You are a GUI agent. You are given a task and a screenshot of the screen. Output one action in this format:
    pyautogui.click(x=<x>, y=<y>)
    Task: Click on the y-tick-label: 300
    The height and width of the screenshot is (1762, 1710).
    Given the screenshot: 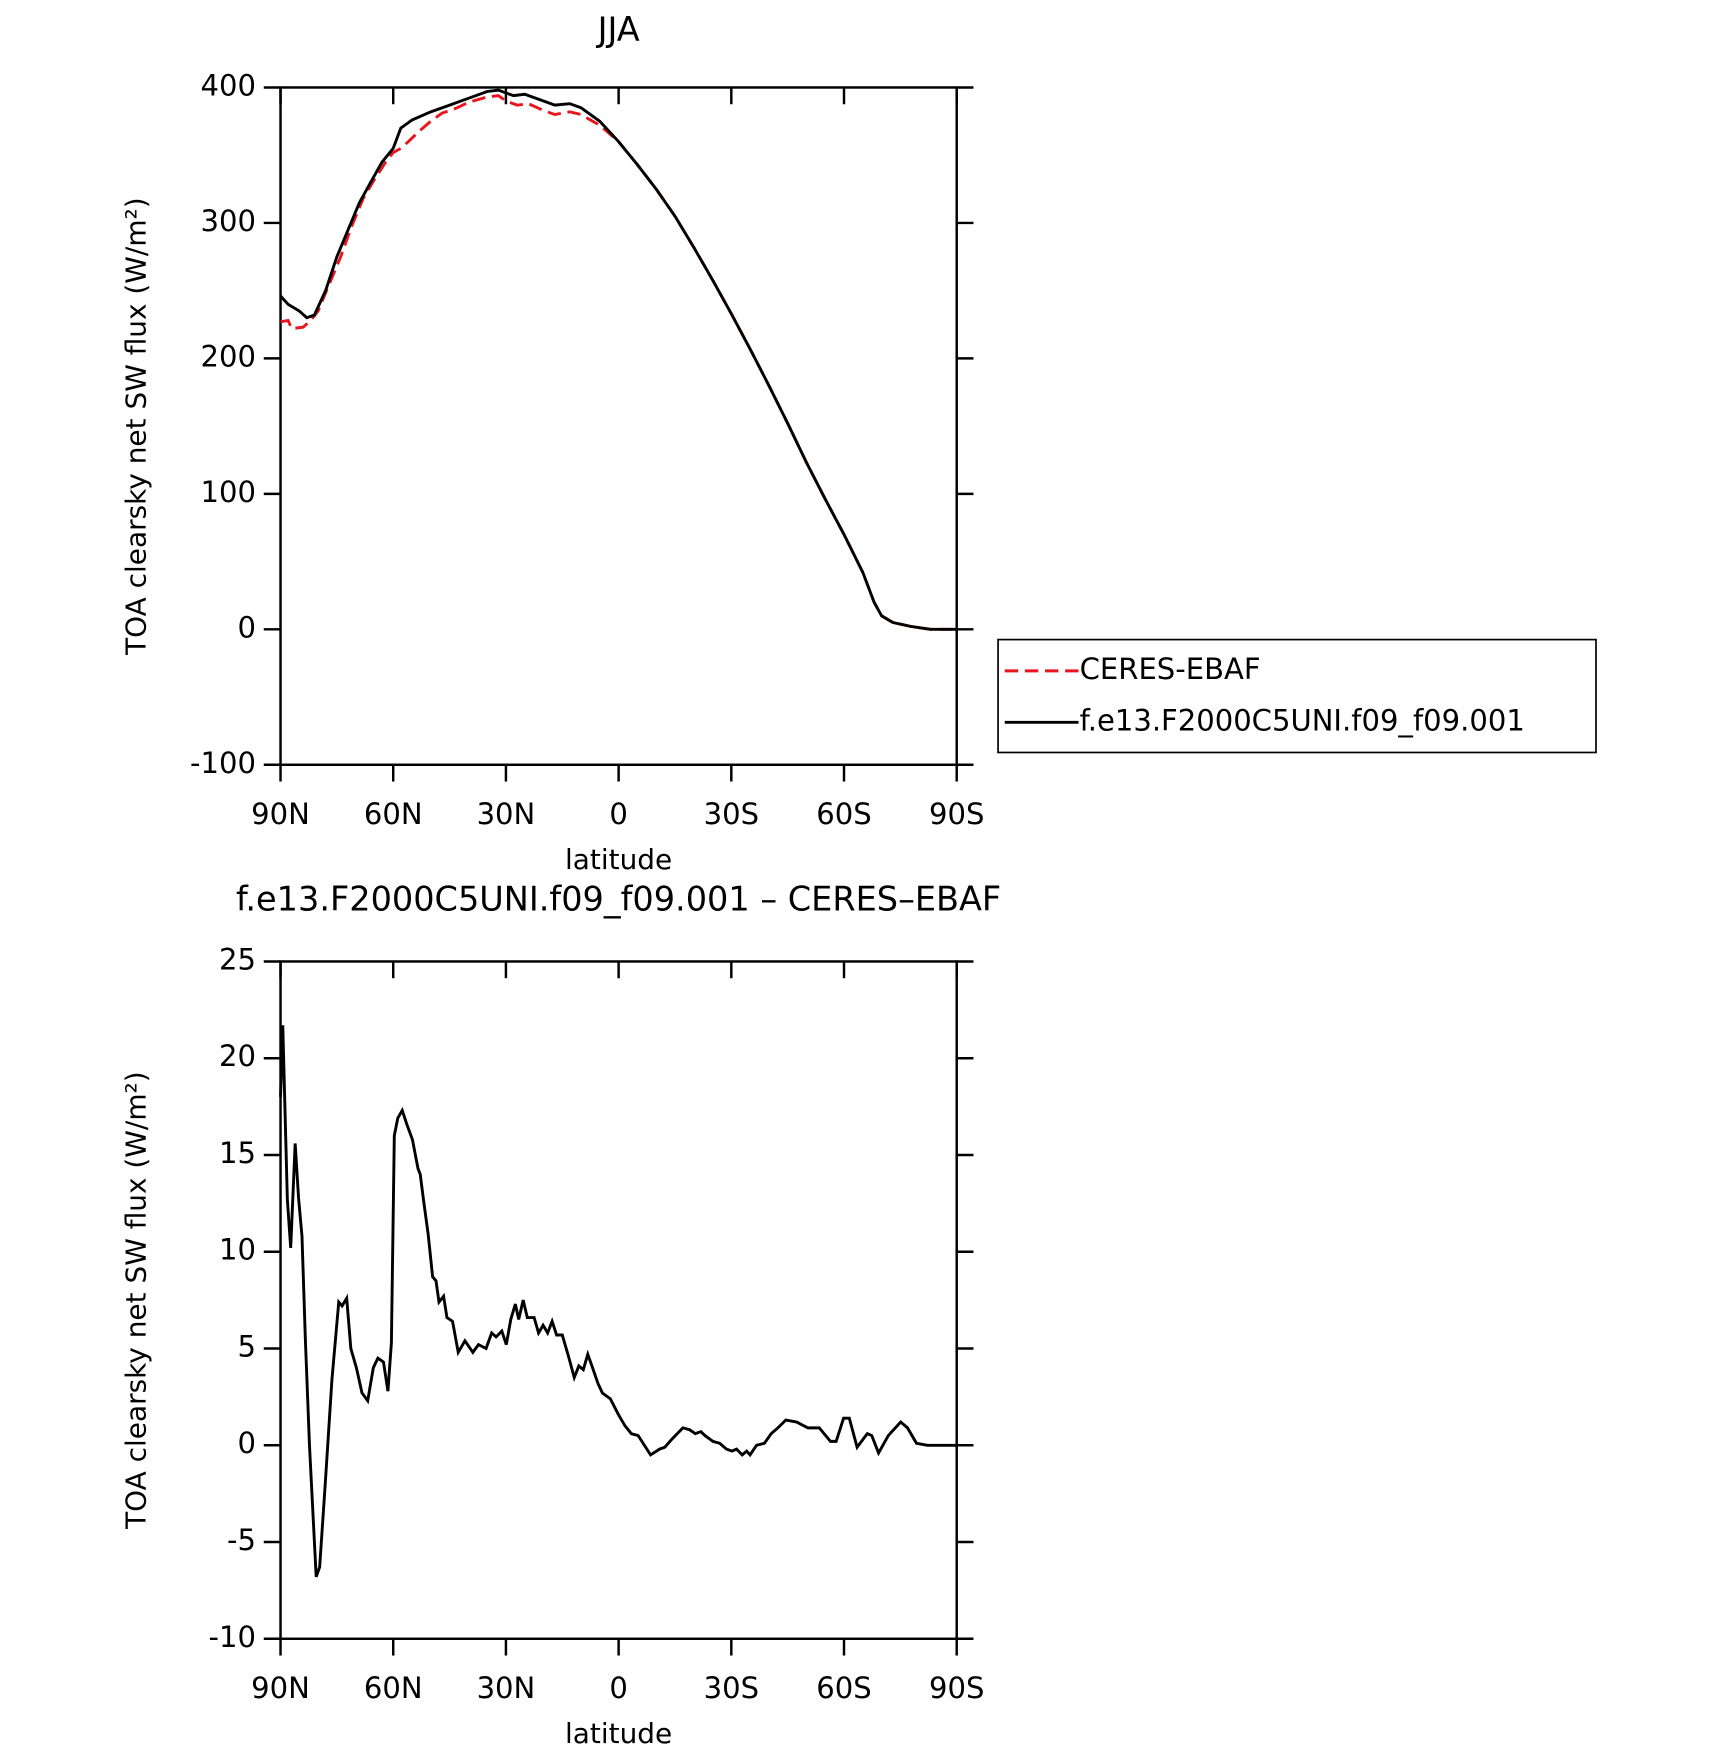 What is the action you would take?
    pyautogui.click(x=227, y=221)
    